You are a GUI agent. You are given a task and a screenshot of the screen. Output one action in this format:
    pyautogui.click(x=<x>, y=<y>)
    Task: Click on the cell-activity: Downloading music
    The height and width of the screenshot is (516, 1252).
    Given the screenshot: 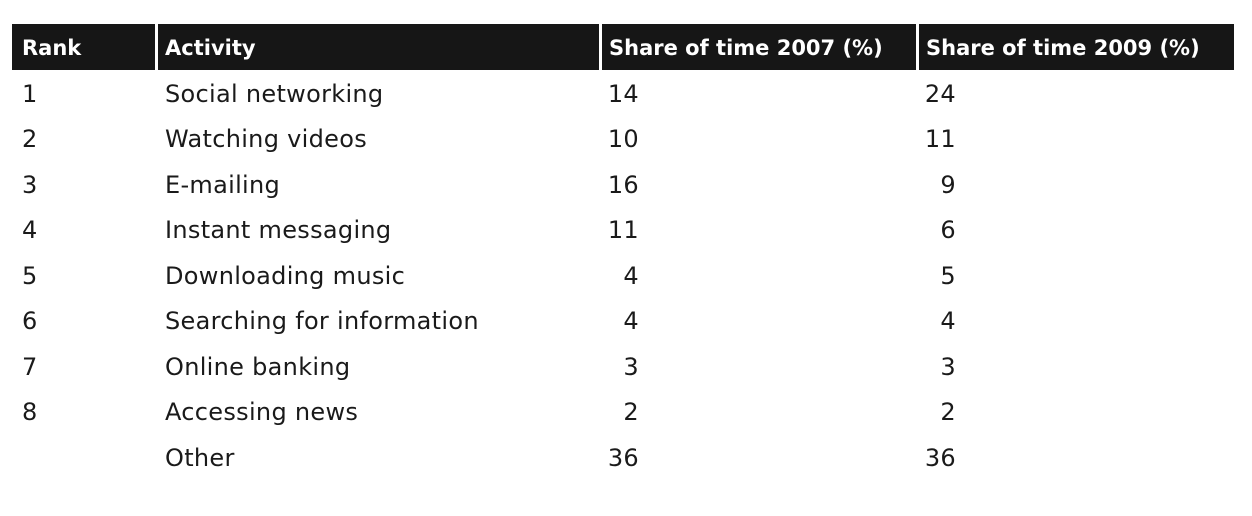 What is the action you would take?
    pyautogui.click(x=285, y=275)
    